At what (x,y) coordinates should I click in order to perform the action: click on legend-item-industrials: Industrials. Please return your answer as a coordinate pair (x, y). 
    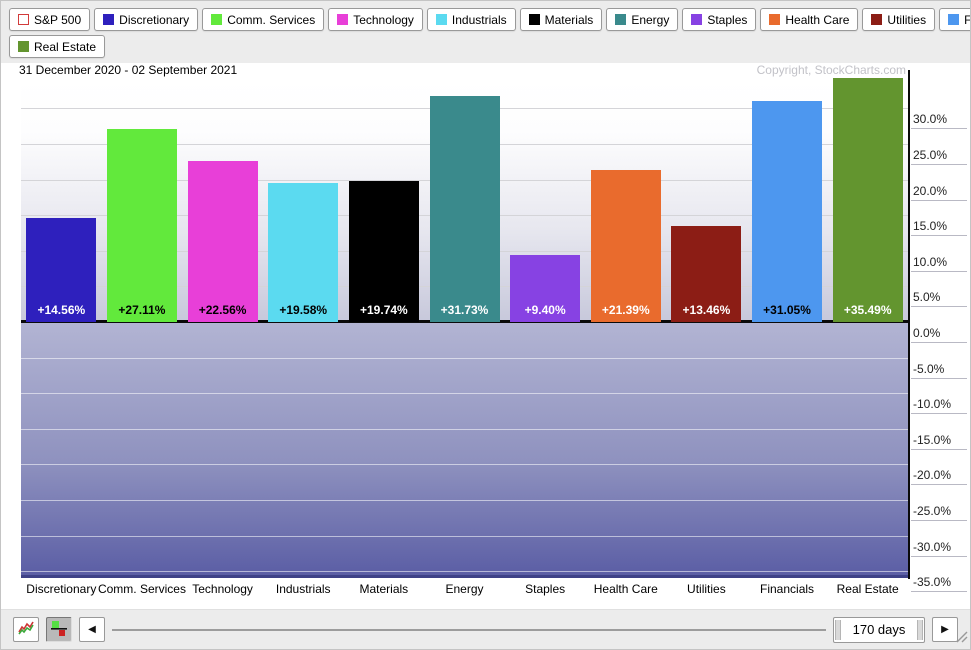
    Looking at the image, I should click on (471, 19).